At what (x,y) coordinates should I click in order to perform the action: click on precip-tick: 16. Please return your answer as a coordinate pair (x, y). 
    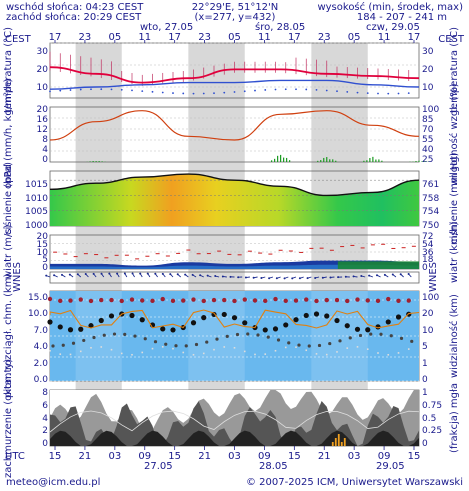
    Looking at the image, I should click on (42, 120).